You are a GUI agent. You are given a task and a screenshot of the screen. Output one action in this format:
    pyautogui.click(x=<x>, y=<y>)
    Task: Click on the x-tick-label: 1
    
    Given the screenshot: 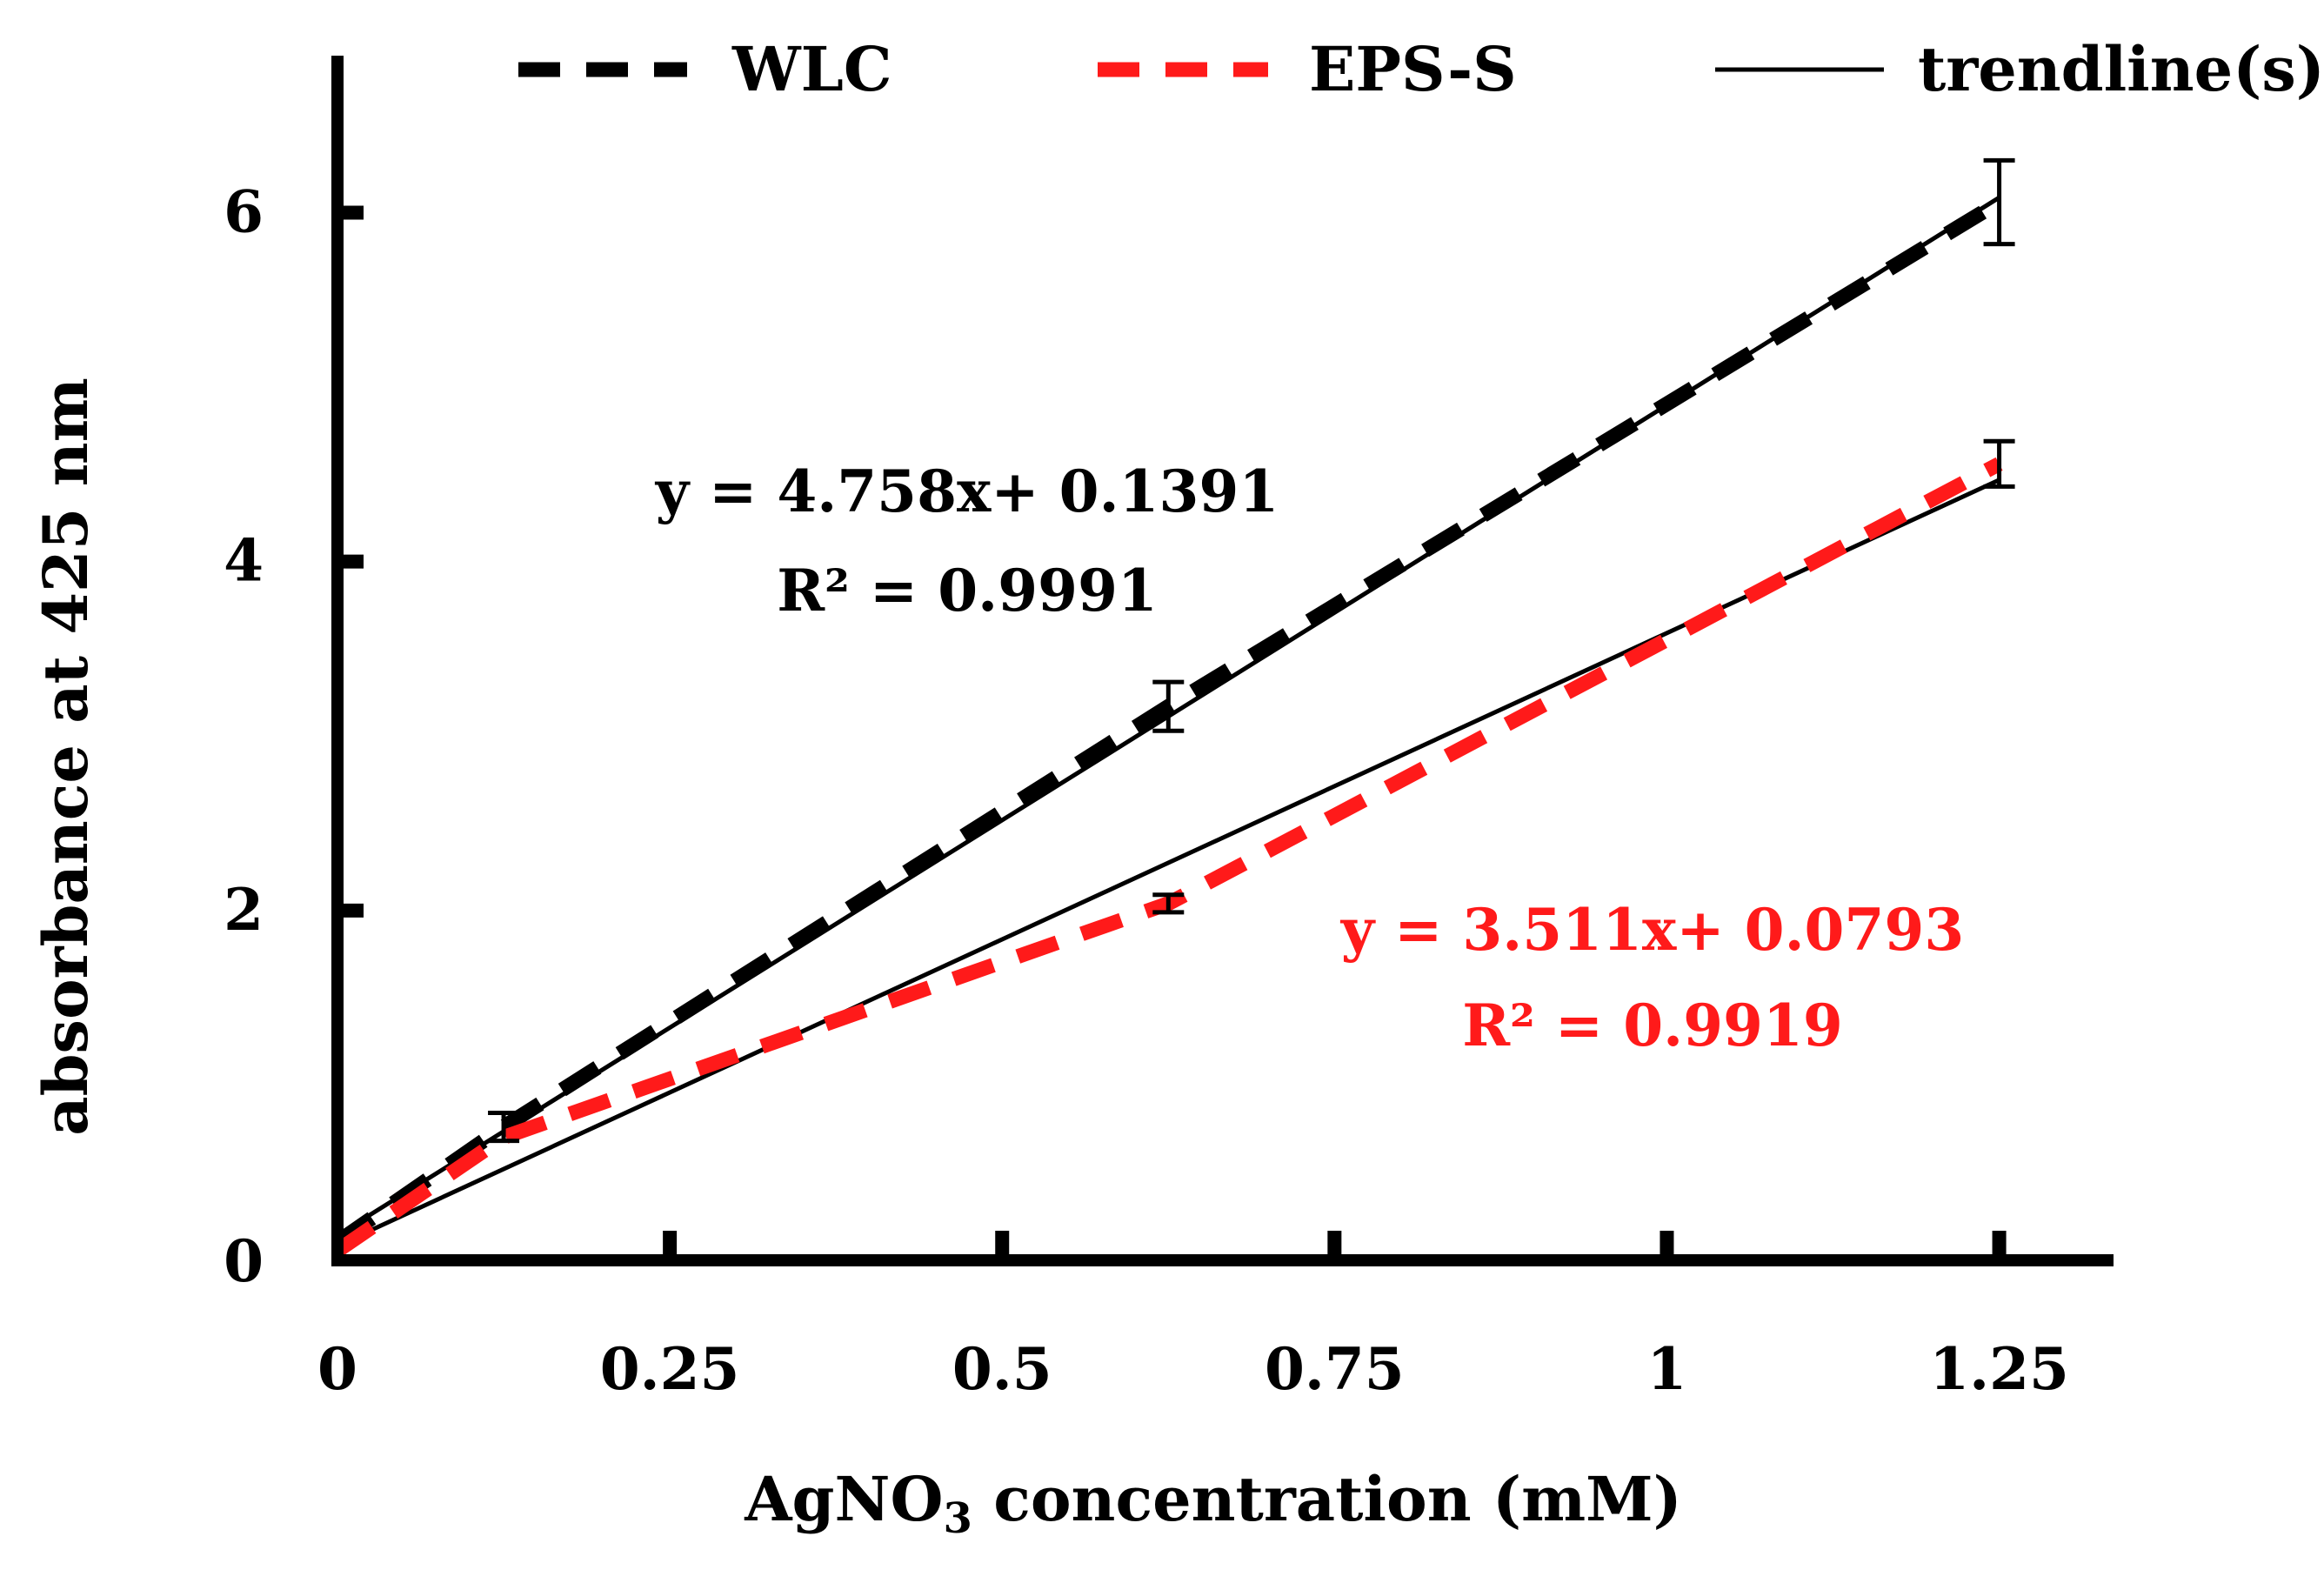 What is the action you would take?
    pyautogui.click(x=1666, y=1369)
    